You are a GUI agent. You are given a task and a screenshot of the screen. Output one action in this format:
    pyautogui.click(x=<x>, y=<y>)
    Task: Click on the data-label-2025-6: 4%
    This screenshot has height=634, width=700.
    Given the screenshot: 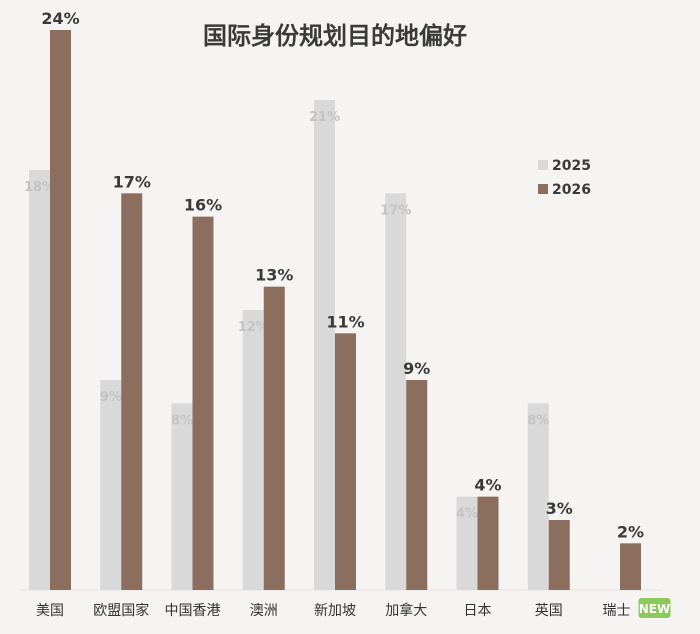 What is the action you would take?
    pyautogui.click(x=467, y=514)
    